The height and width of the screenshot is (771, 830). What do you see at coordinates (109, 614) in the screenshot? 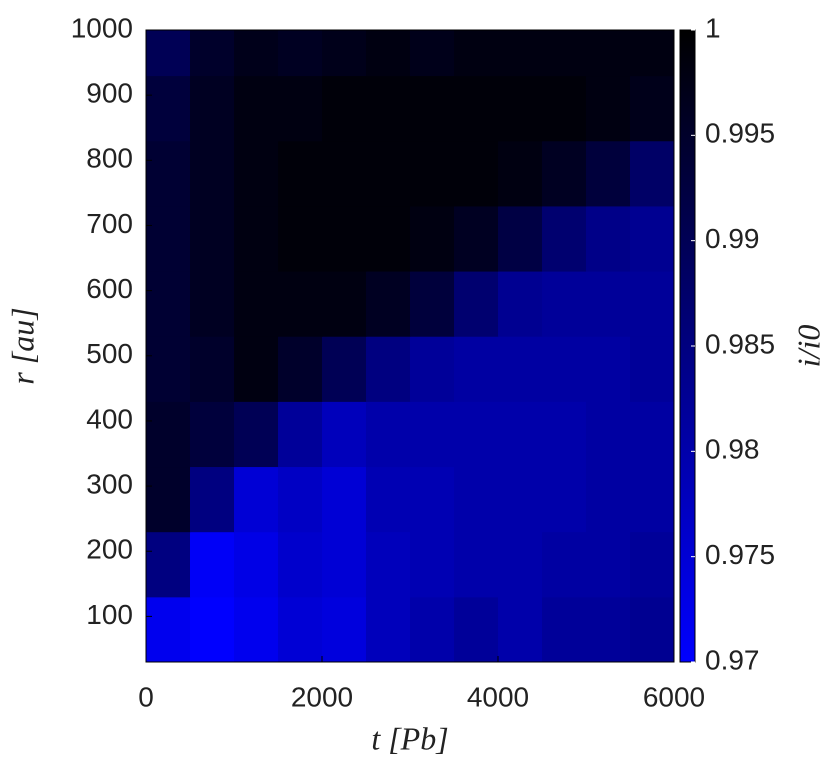
I see `y-tick-label: 100` at bounding box center [109, 614].